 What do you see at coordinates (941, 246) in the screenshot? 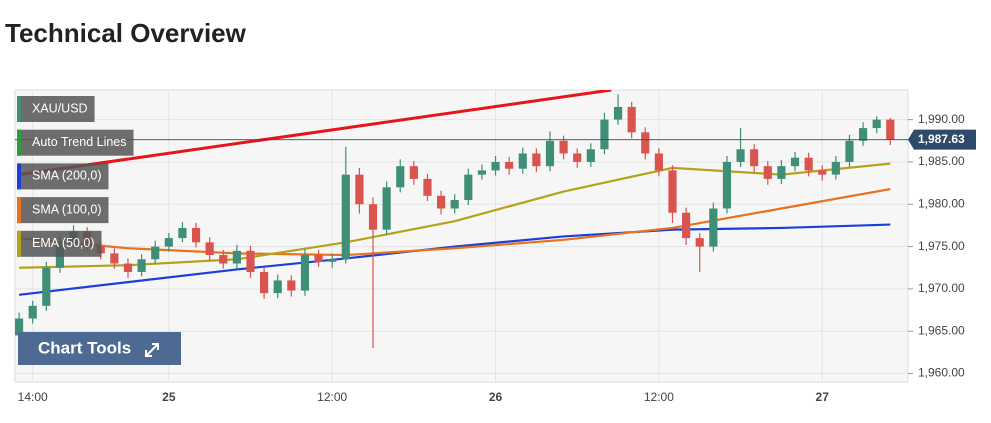
I see `y-tick-label: 1,975.00` at bounding box center [941, 246].